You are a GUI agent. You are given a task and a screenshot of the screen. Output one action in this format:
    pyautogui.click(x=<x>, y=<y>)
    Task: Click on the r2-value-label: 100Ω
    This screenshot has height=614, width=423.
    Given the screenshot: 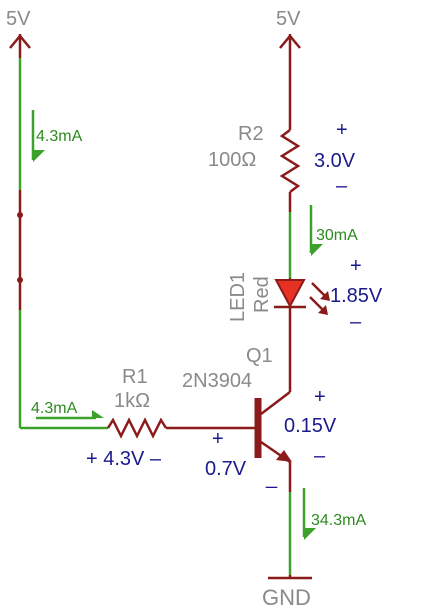 What is the action you would take?
    pyautogui.click(x=232, y=160)
    